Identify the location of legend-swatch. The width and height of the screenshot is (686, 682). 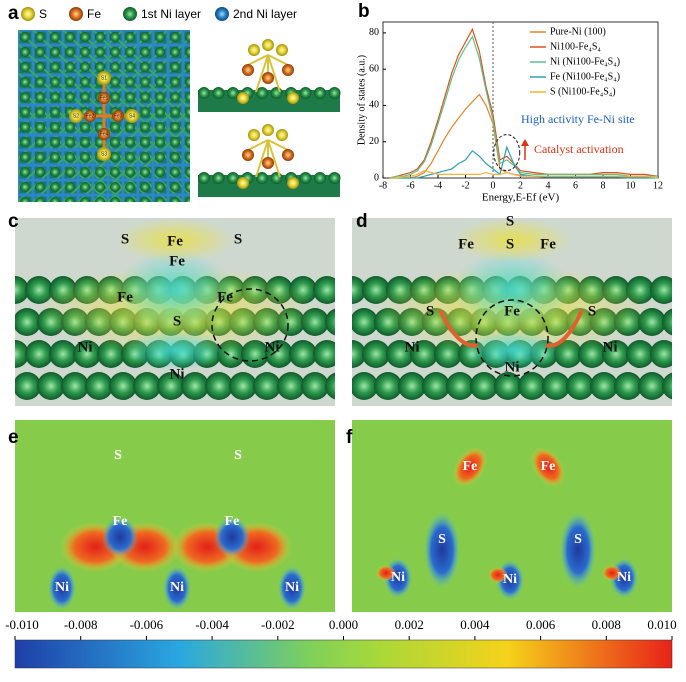
(76, 14).